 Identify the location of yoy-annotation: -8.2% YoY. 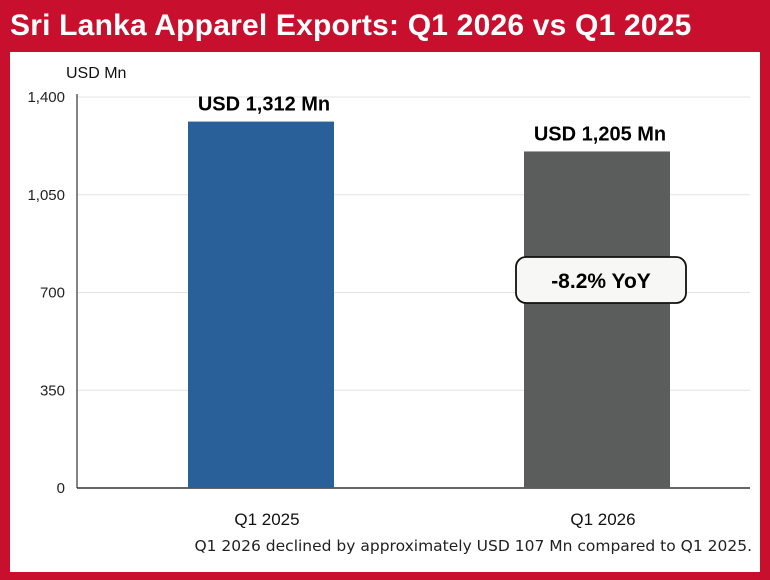
(601, 281).